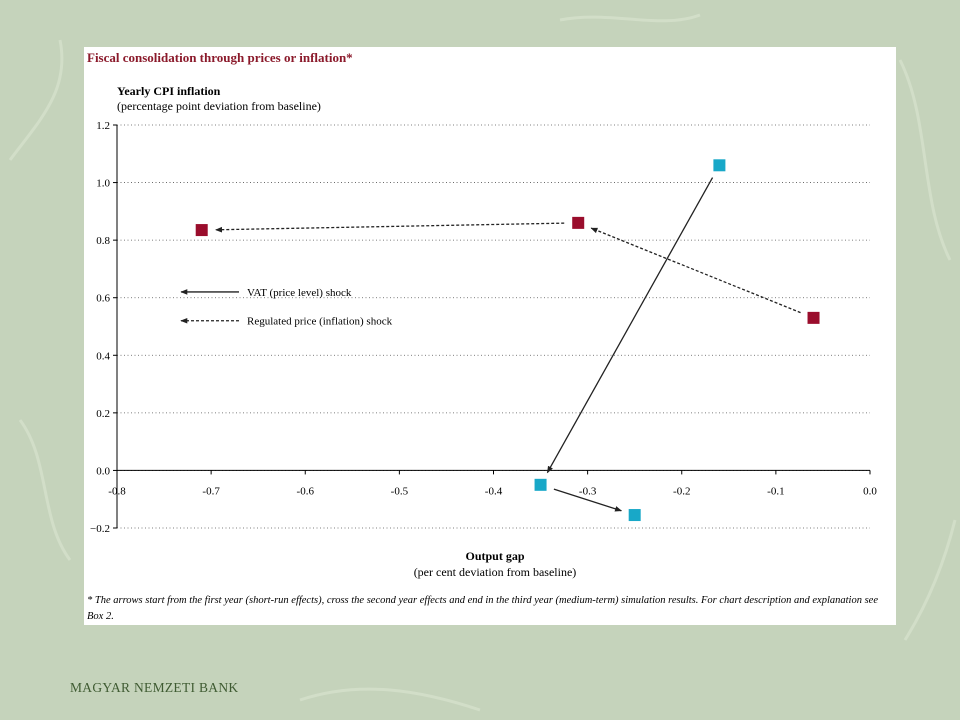  Describe the element at coordinates (299, 293) in the screenshot. I see `legend-label: VAT (price level) shock` at that location.